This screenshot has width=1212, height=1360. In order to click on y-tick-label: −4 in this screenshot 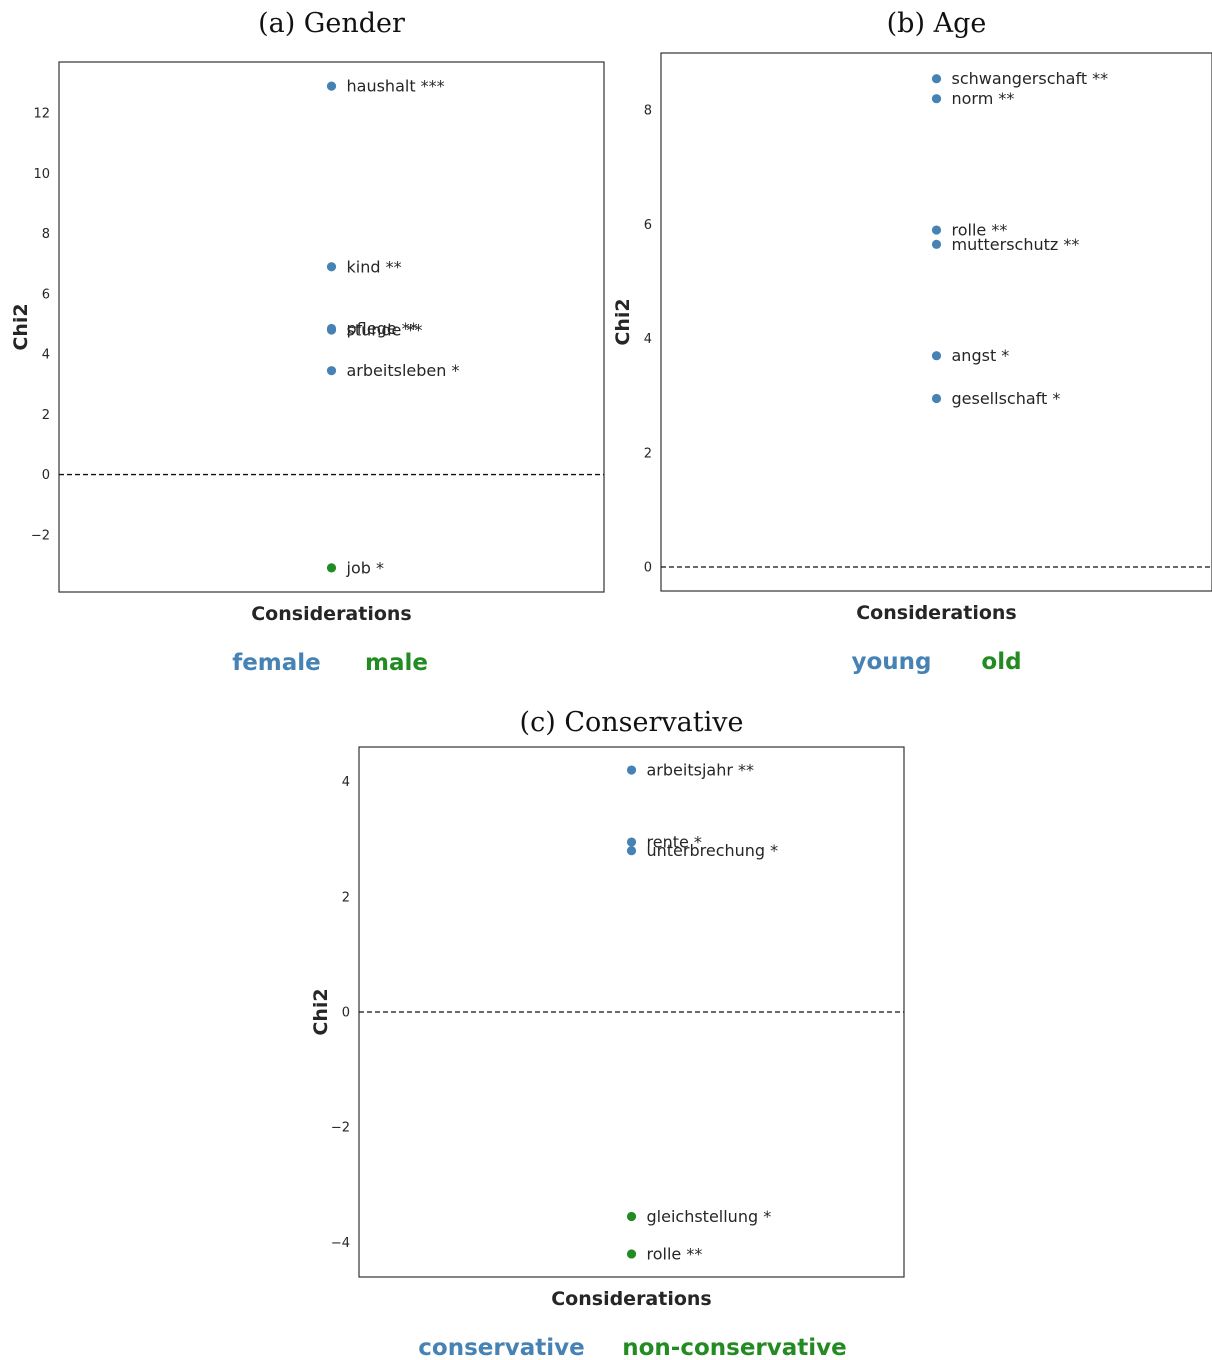, I will do `click(340, 1243)`.